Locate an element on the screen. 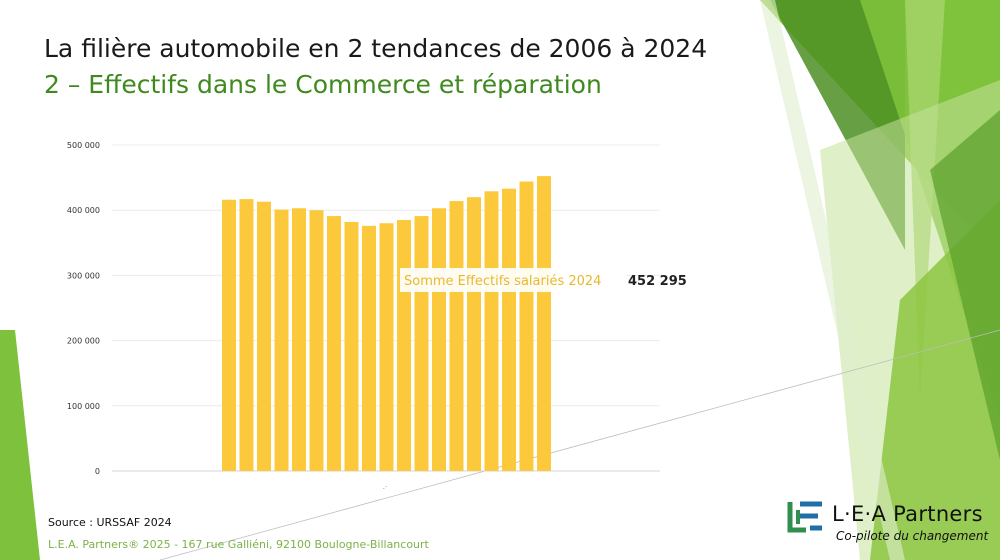 This screenshot has width=1000, height=560. bar-2012 is located at coordinates (334, 343).